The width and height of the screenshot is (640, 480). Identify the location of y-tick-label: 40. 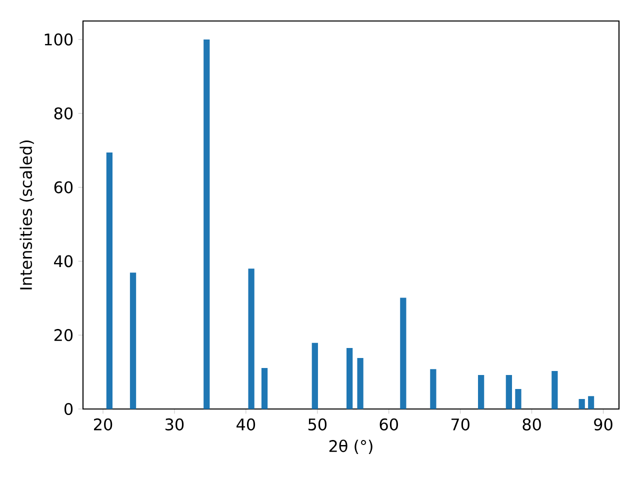
(63, 261).